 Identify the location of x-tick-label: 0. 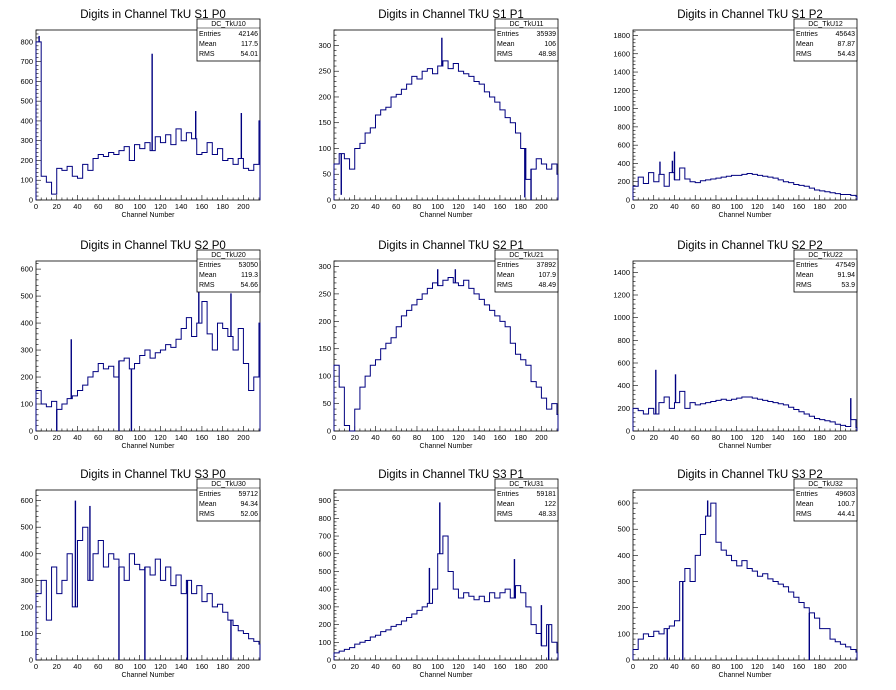
(633, 666).